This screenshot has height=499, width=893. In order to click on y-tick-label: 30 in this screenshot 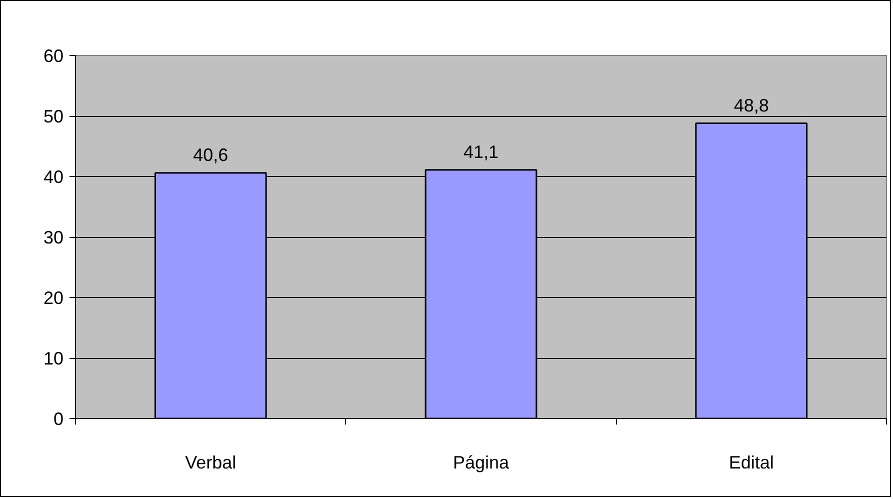, I will do `click(53, 238)`.